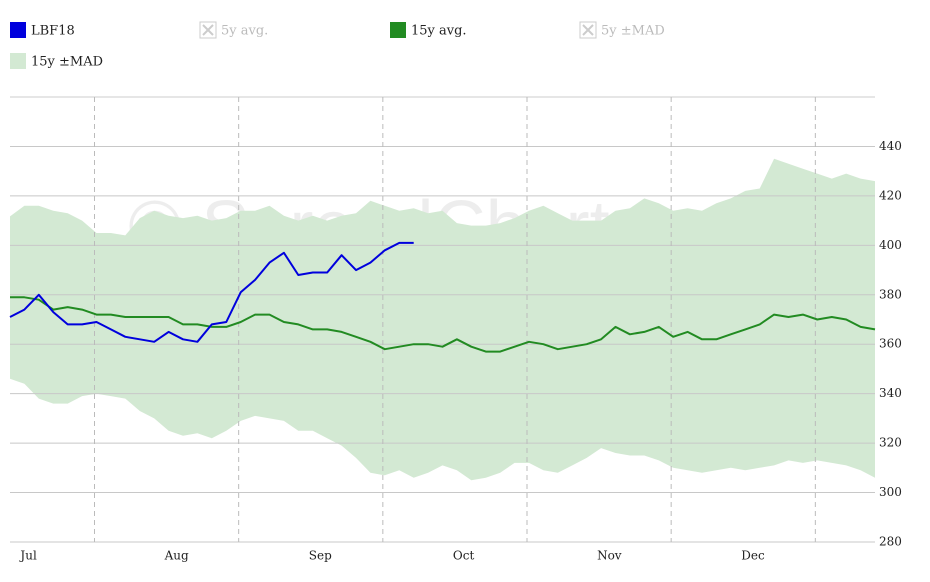 Image resolution: width=930 pixels, height=582 pixels. What do you see at coordinates (609, 556) in the screenshot?
I see `x-tick-label: Nov` at bounding box center [609, 556].